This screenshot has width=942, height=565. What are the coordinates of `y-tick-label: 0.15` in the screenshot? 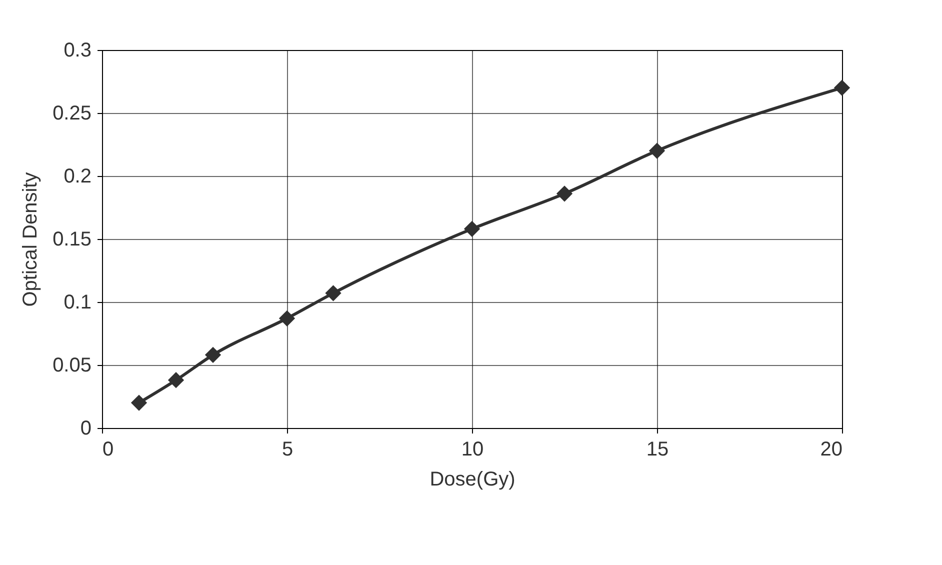 It's located at (72, 239).